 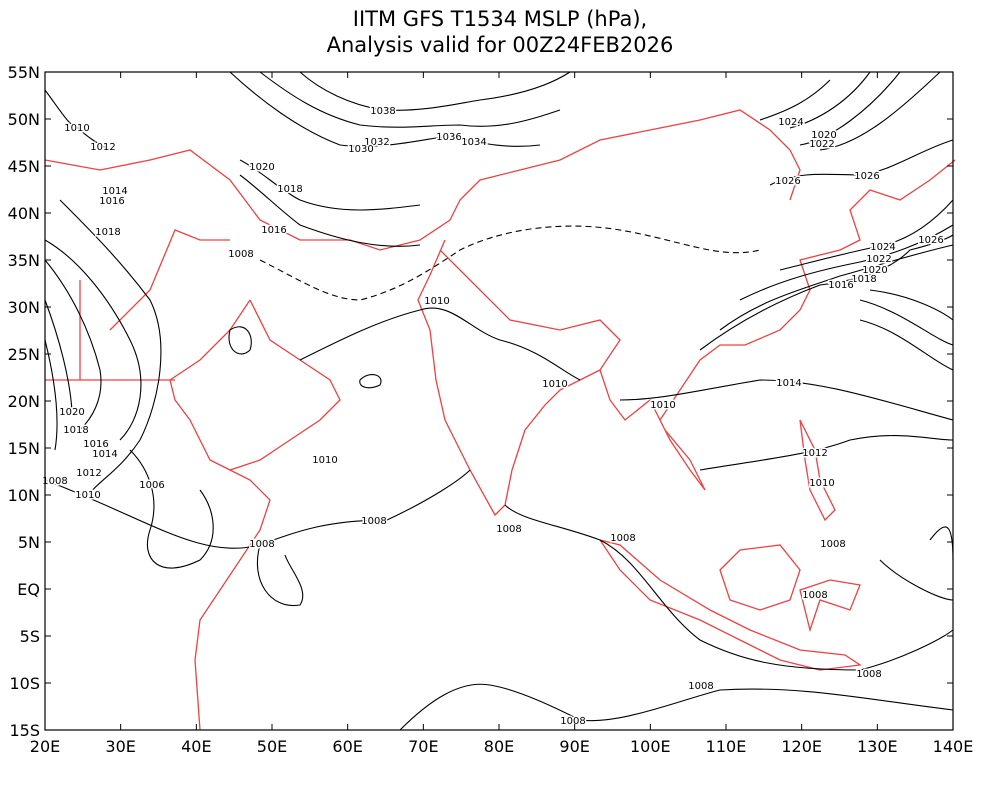 What do you see at coordinates (24, 448) in the screenshot?
I see `y-tick-label: 15N` at bounding box center [24, 448].